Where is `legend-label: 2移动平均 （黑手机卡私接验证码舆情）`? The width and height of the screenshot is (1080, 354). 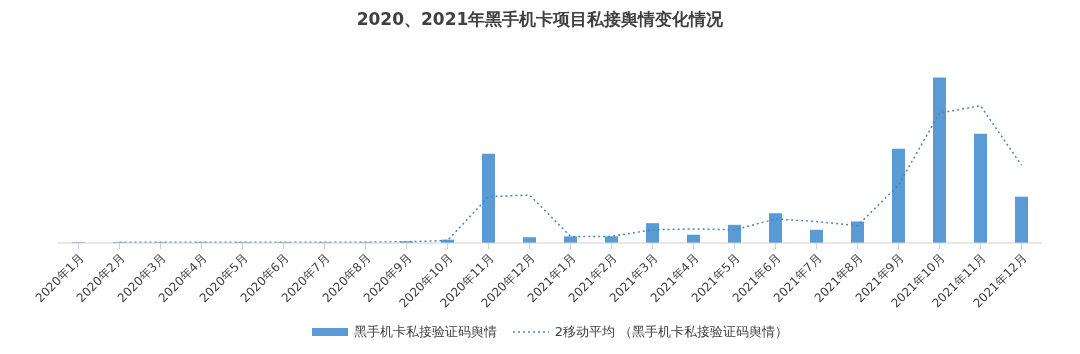 legend-label: 2移动平均 （黑手机卡私接验证码舆情） is located at coordinates (671, 332).